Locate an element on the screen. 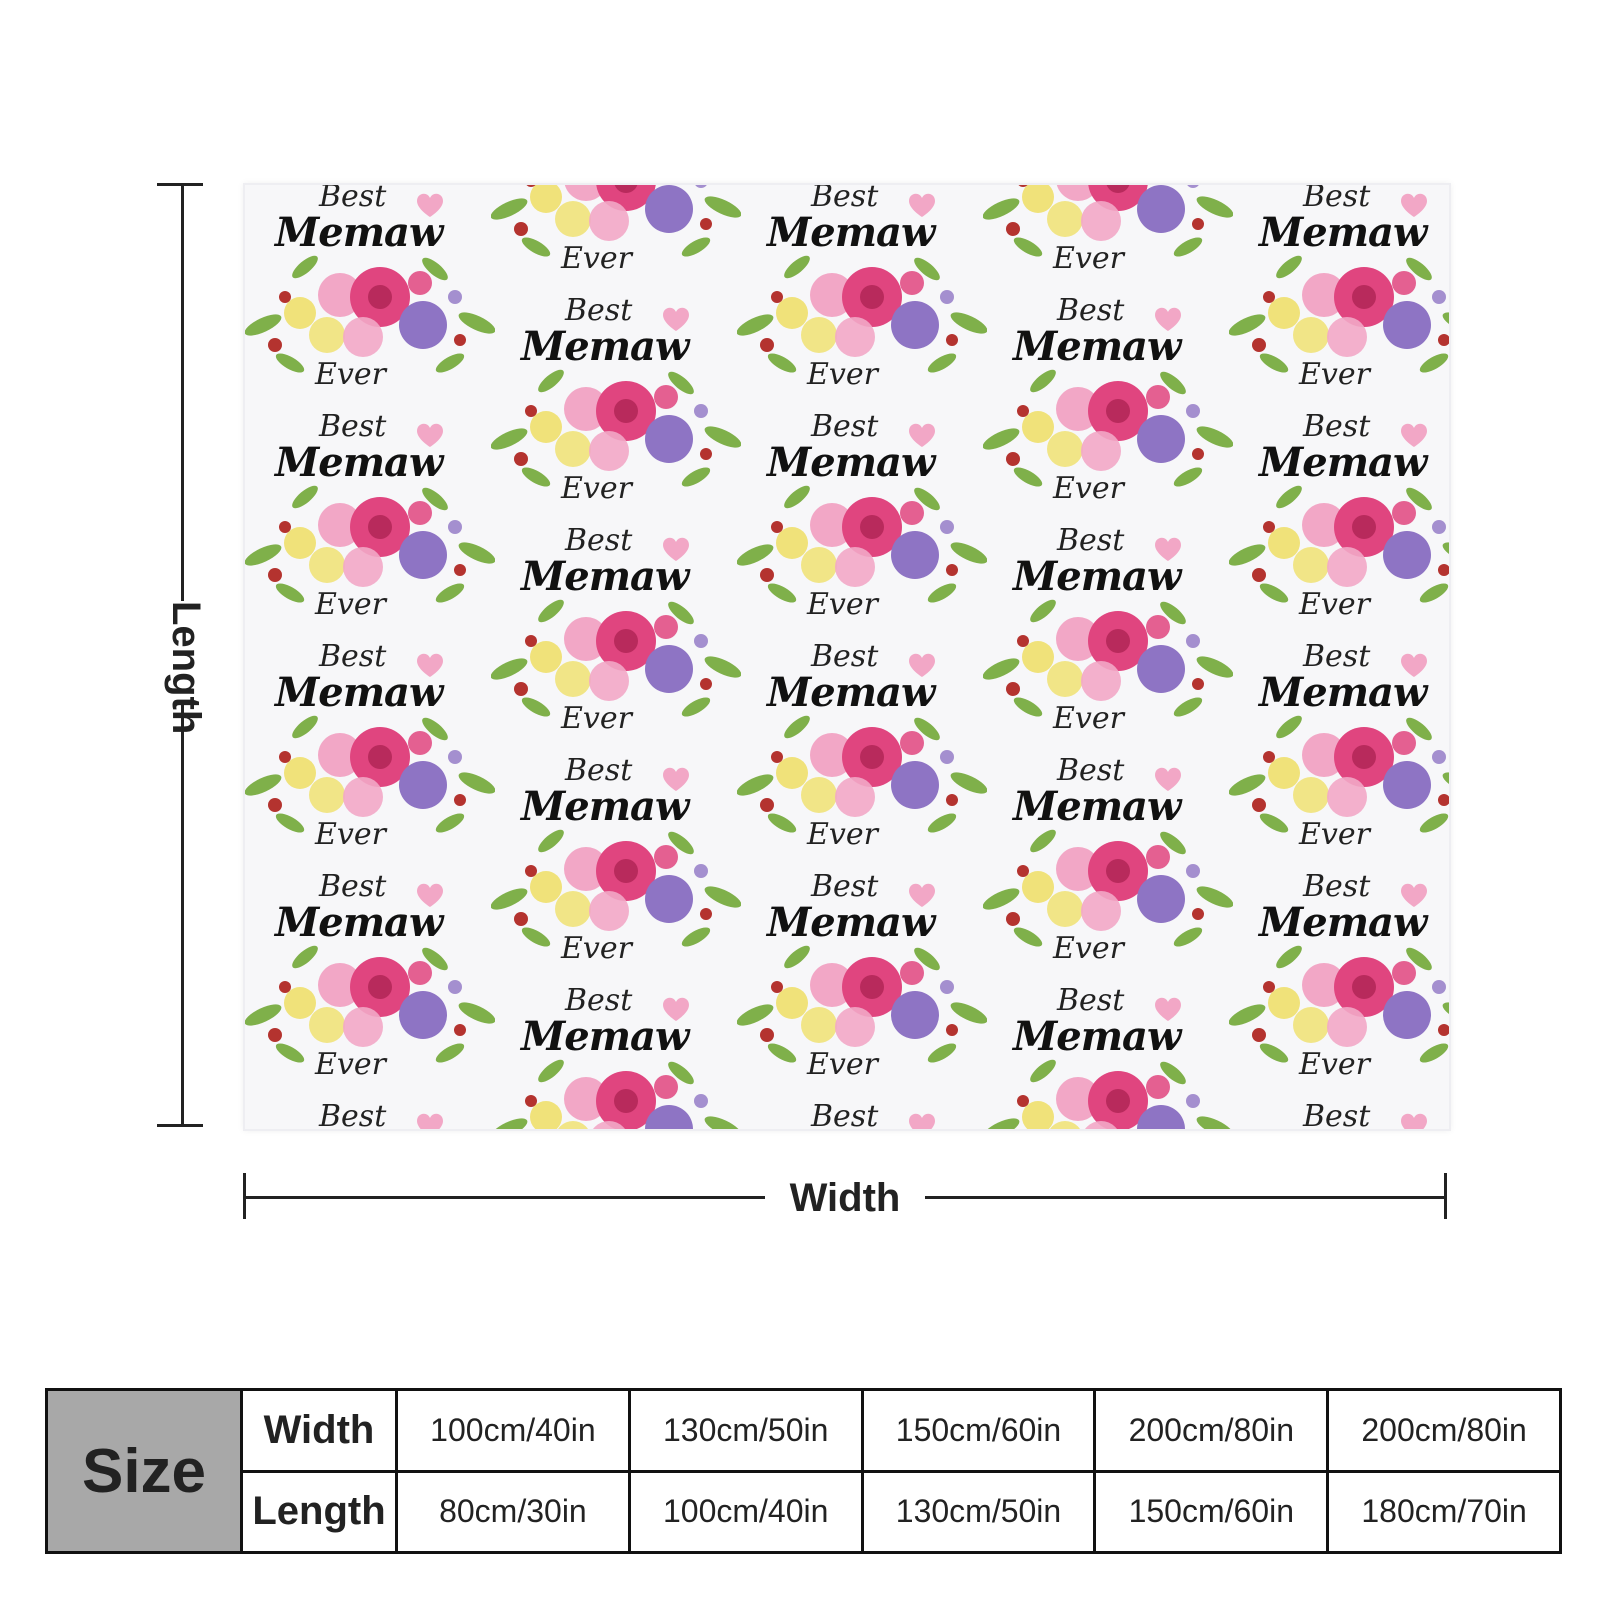  length-top-tick is located at coordinates (180, 184).